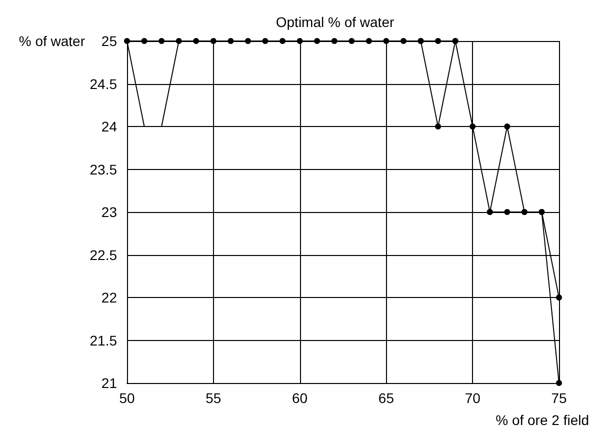  I want to click on y-tick-label: 21.5, so click(104, 340).